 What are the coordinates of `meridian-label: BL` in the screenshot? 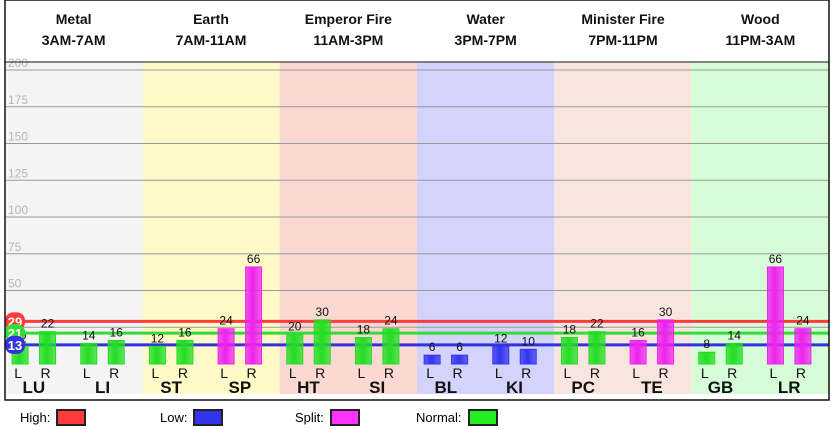 It's located at (446, 387).